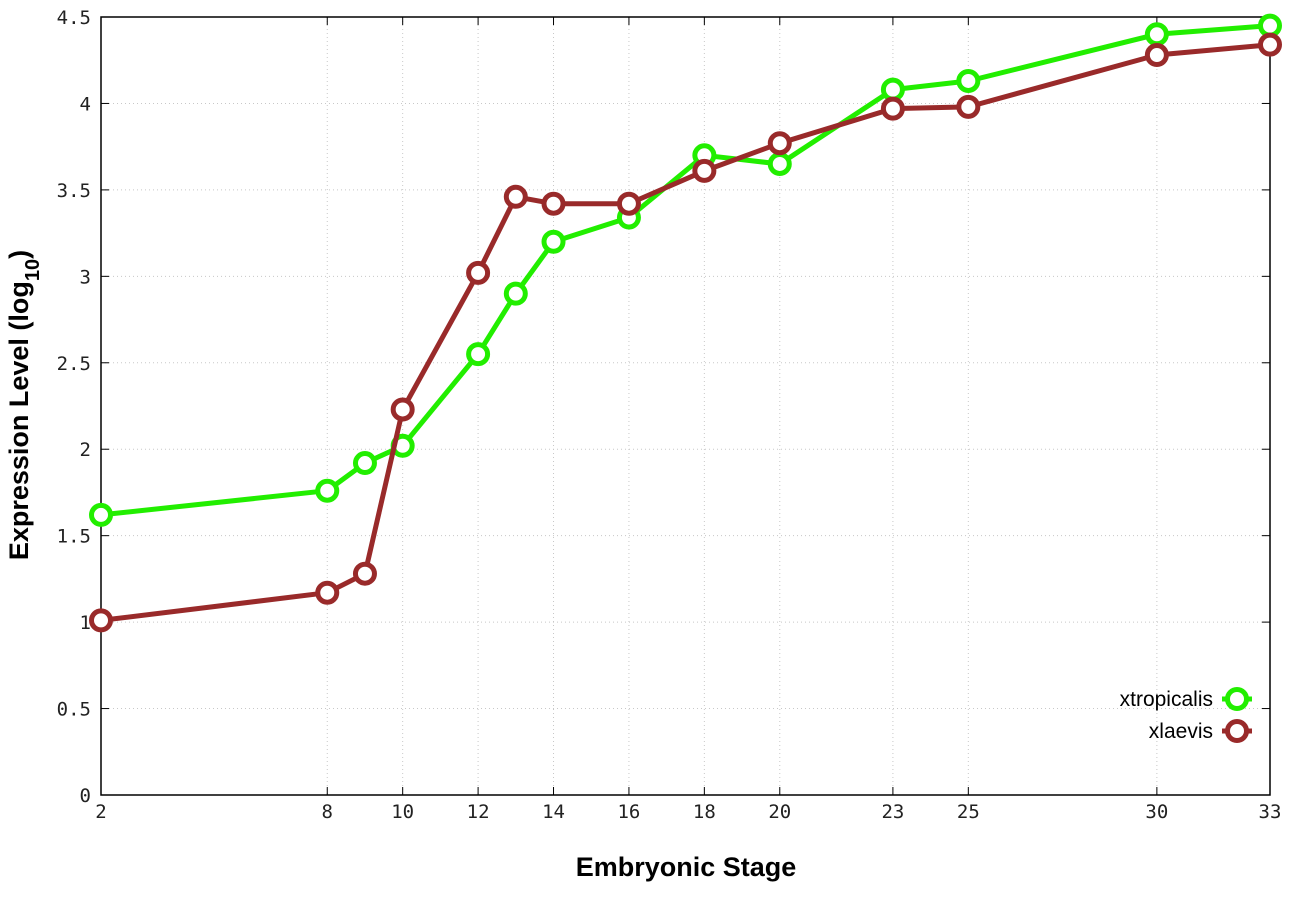  I want to click on y-tick-label: 3.5, so click(74, 191).